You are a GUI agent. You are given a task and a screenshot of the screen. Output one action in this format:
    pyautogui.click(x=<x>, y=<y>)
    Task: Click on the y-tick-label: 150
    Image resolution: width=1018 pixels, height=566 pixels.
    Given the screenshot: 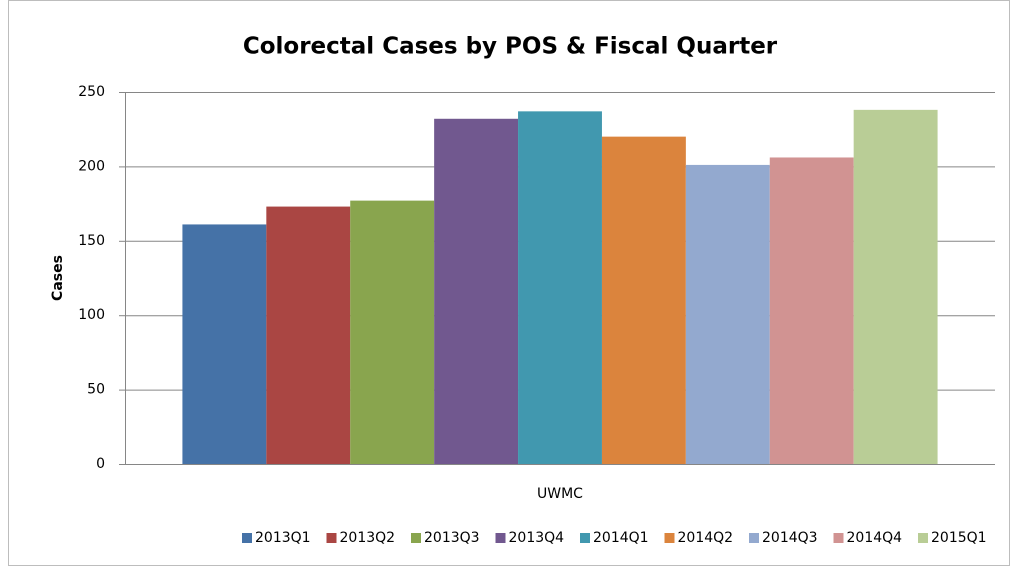 What is the action you would take?
    pyautogui.click(x=91, y=241)
    